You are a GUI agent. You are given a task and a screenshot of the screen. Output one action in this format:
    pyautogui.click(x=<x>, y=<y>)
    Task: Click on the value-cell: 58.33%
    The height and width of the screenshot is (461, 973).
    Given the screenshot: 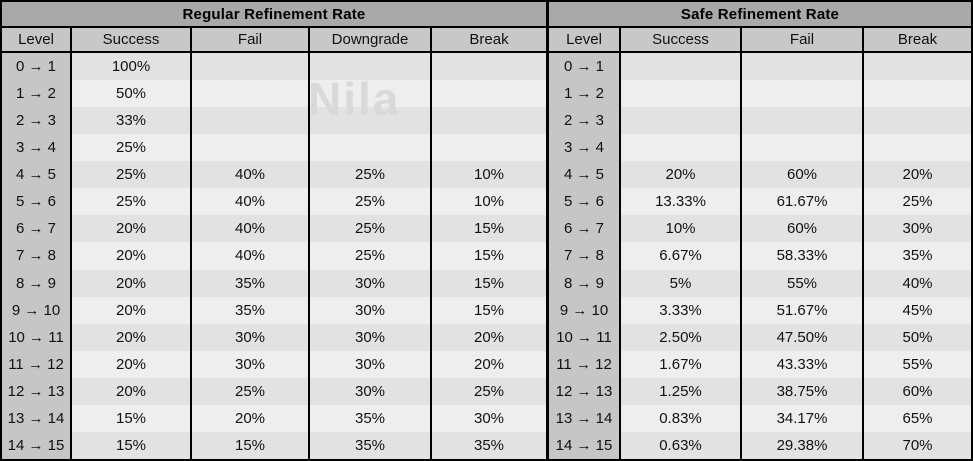 What is the action you would take?
    pyautogui.click(x=801, y=256)
    